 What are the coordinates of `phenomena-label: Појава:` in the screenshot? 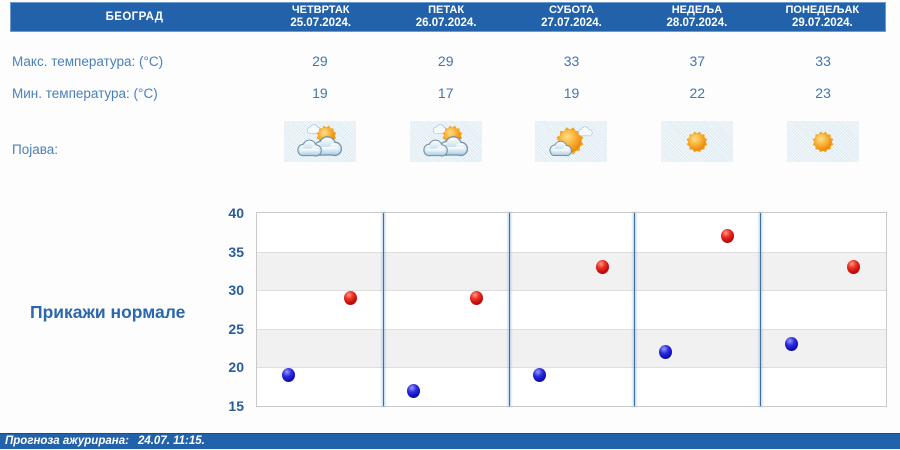 It's located at (35, 149).